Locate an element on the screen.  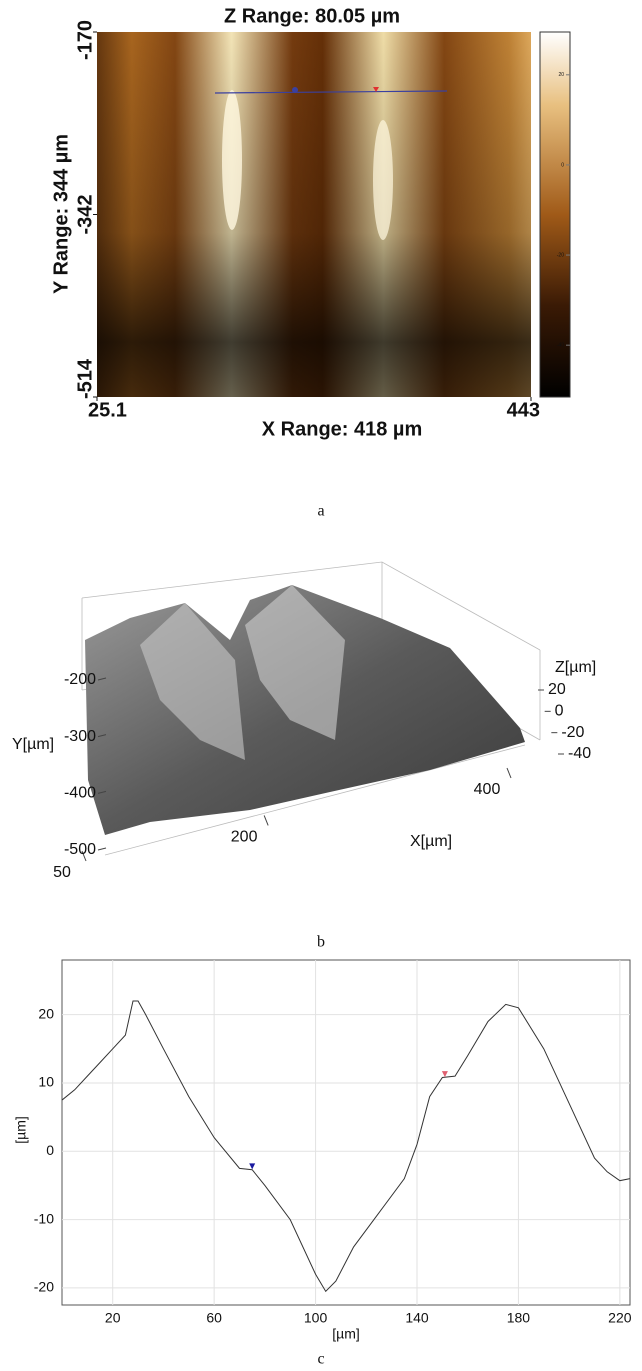
y-tick-label: 10 is located at coordinates (46, 1082).